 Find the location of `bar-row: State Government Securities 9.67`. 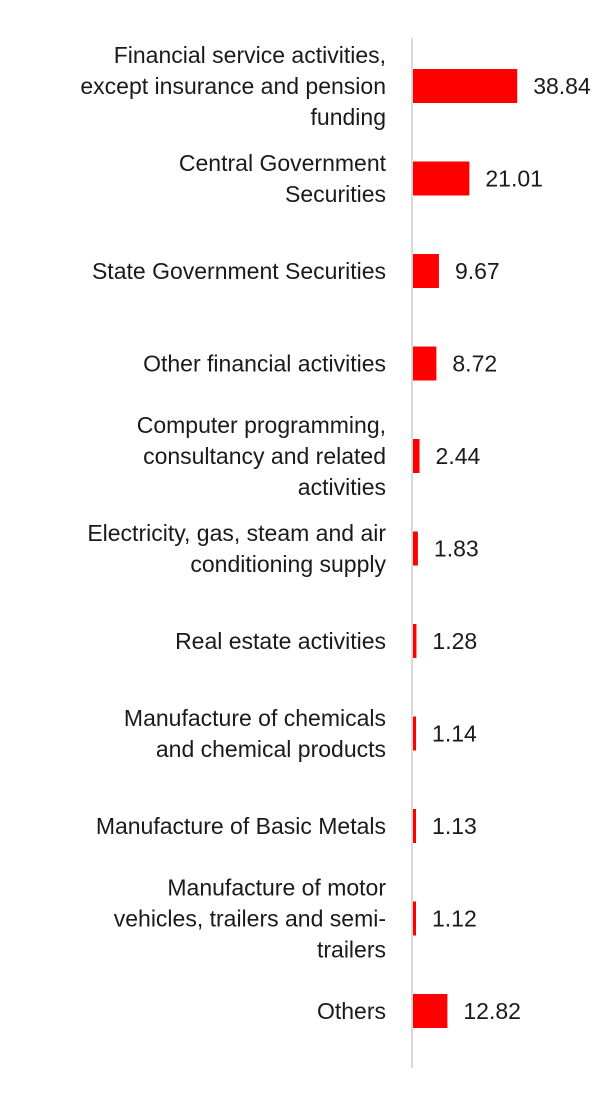

bar-row: State Government Securities 9.67 is located at coordinates (296, 271).